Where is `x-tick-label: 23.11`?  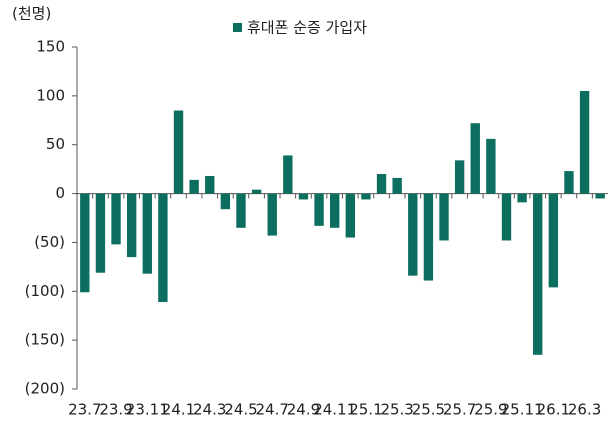
x-tick-label: 23.11 is located at coordinates (147, 410).